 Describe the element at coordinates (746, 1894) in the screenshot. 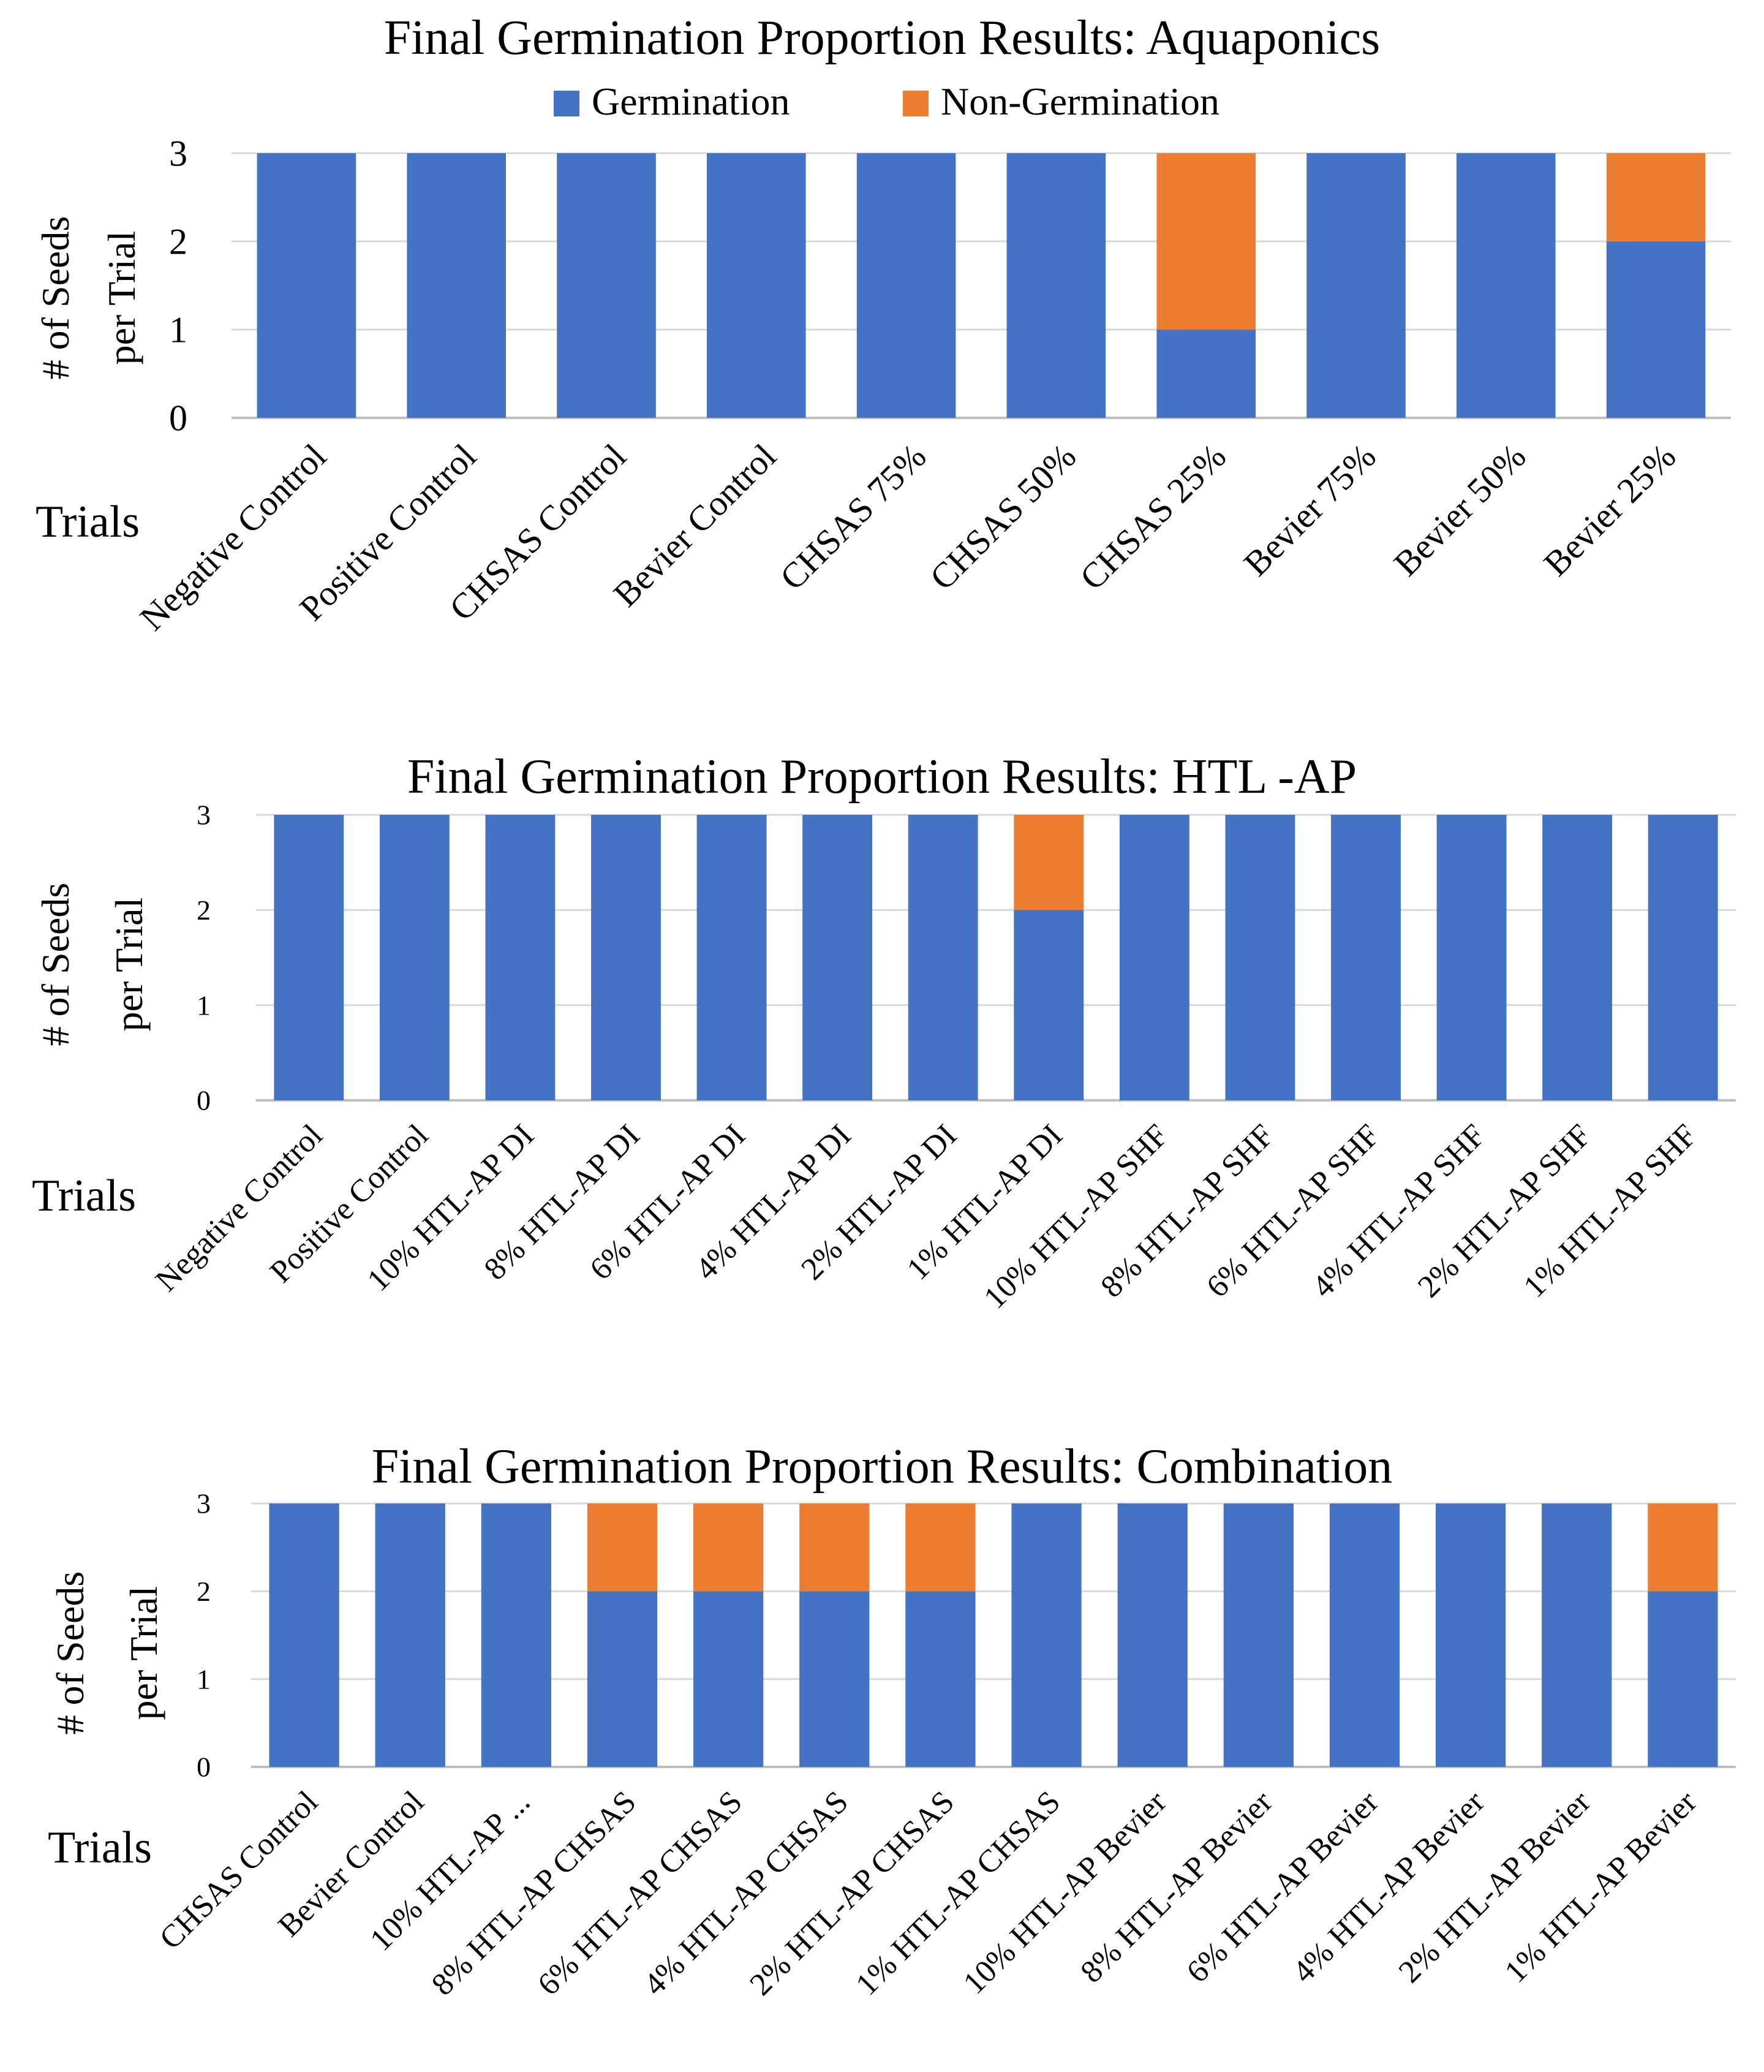

I see `x-tick-label: 4% HTL-AP CHSAS` at that location.